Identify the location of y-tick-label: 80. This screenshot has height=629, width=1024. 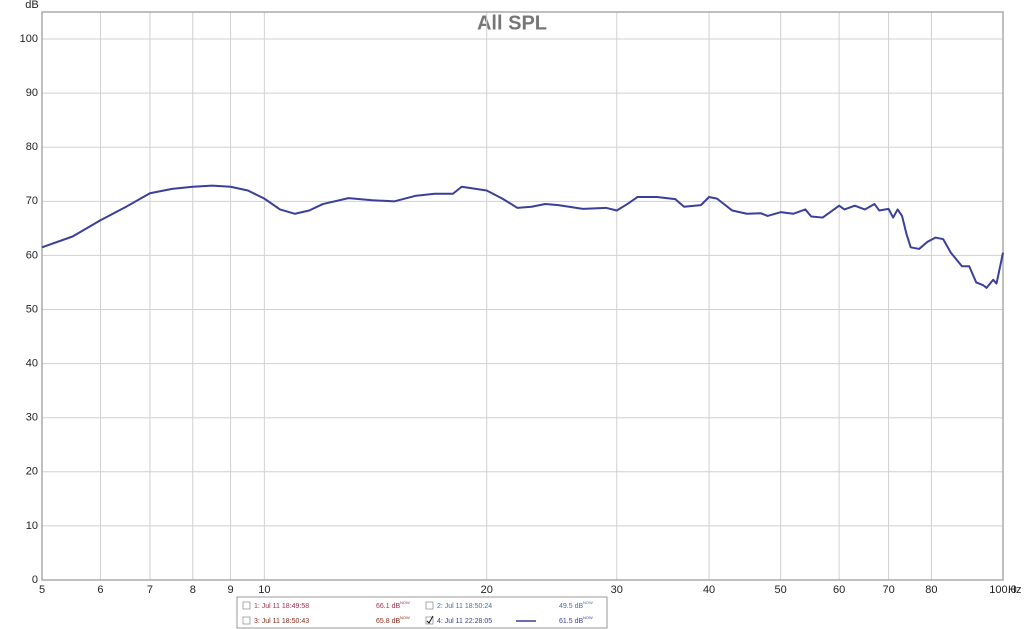
(32, 147).